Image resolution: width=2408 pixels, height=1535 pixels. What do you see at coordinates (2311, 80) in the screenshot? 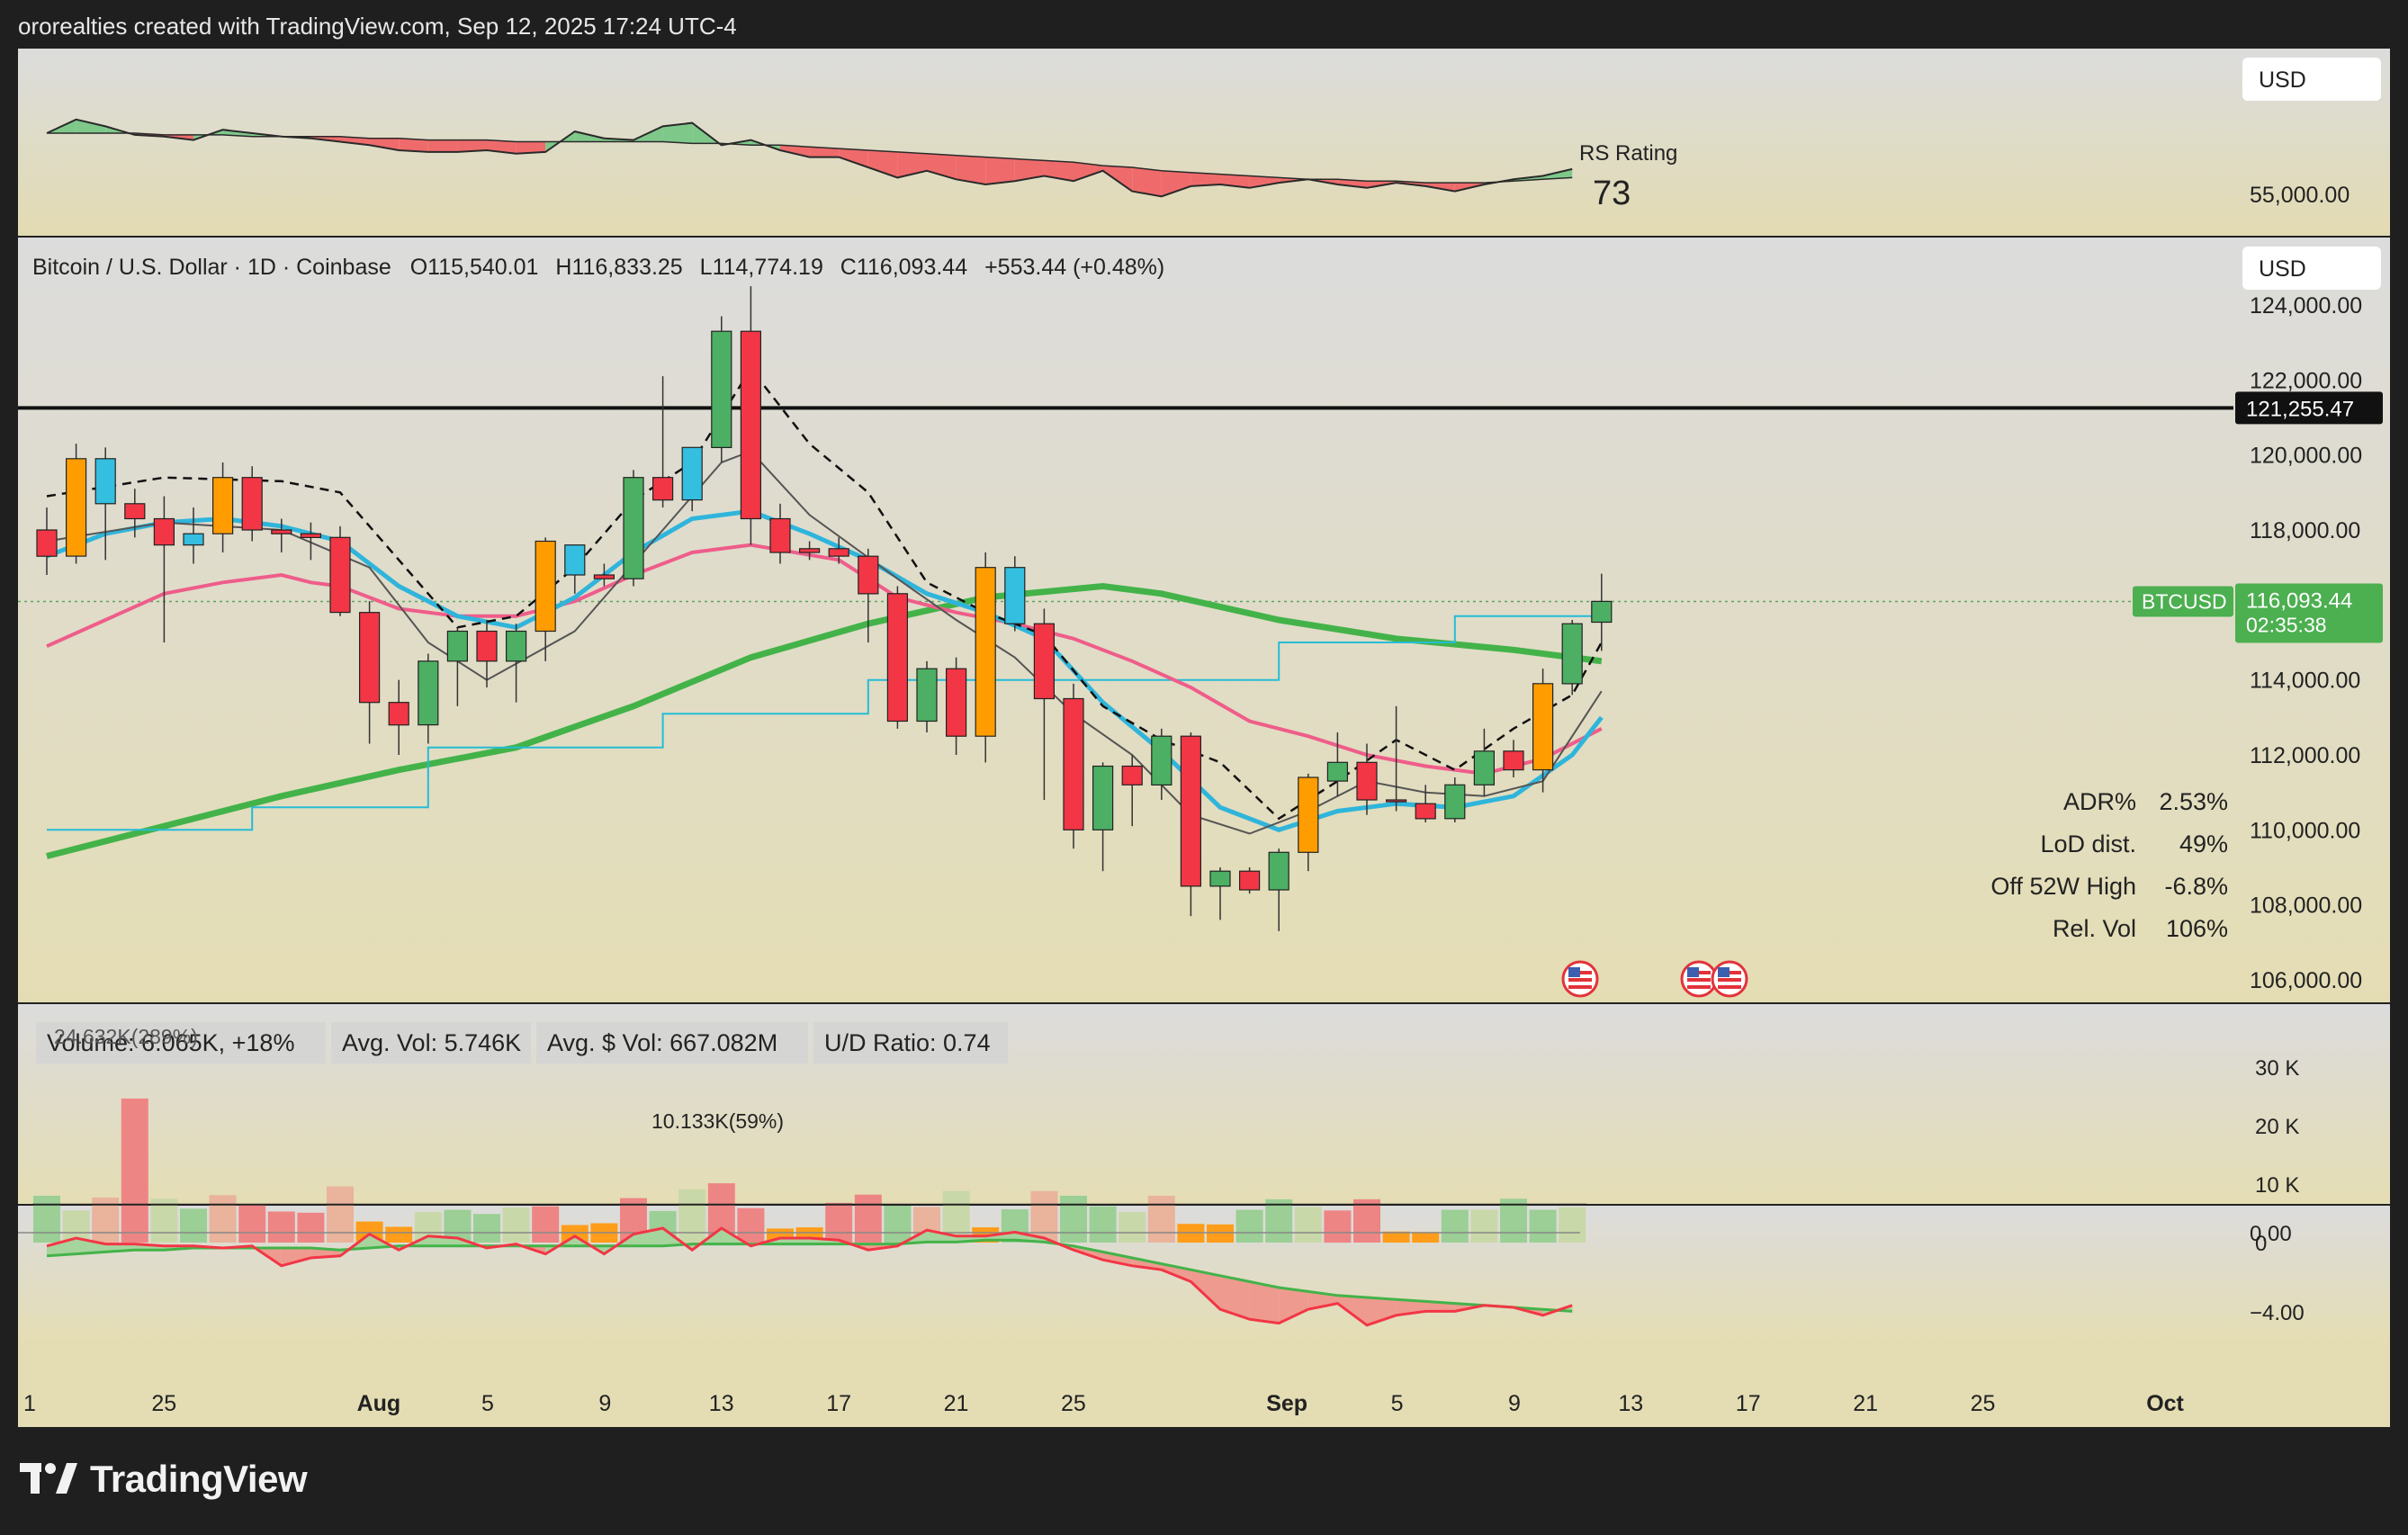
I see `rs-currency-button` at bounding box center [2311, 80].